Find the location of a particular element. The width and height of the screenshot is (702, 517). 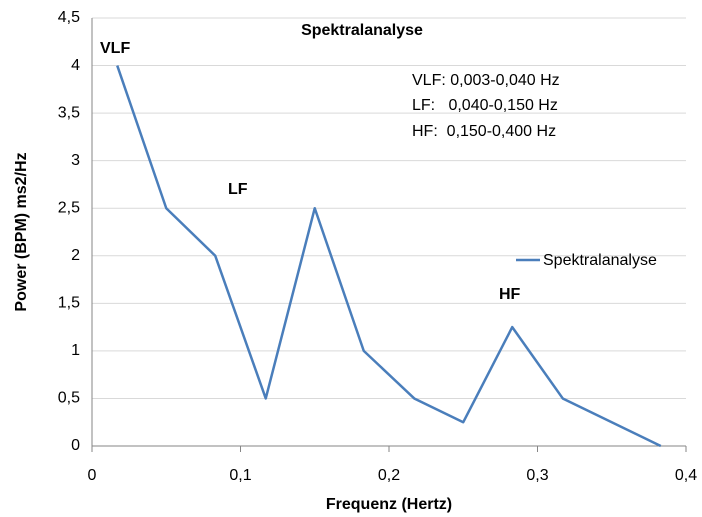

chart-title: Spektralanalyse is located at coordinates (362, 30).